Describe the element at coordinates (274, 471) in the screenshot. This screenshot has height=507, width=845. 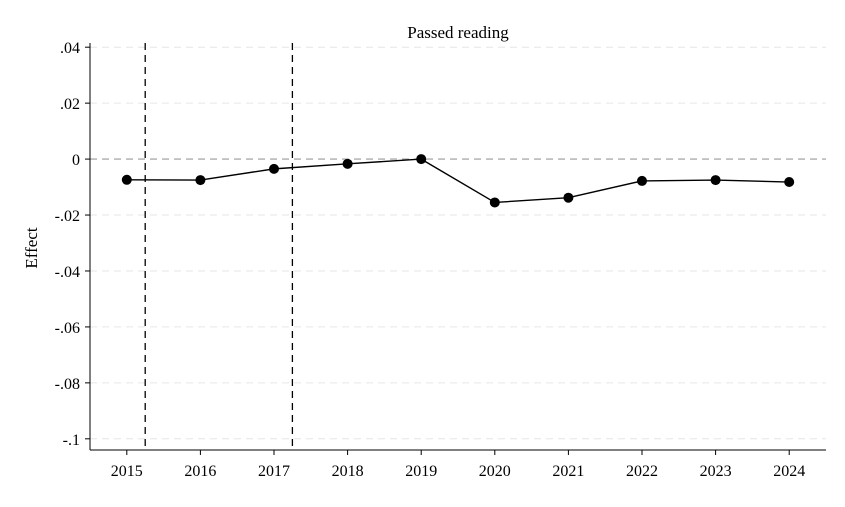
I see `x-tick-label: 2017` at that location.